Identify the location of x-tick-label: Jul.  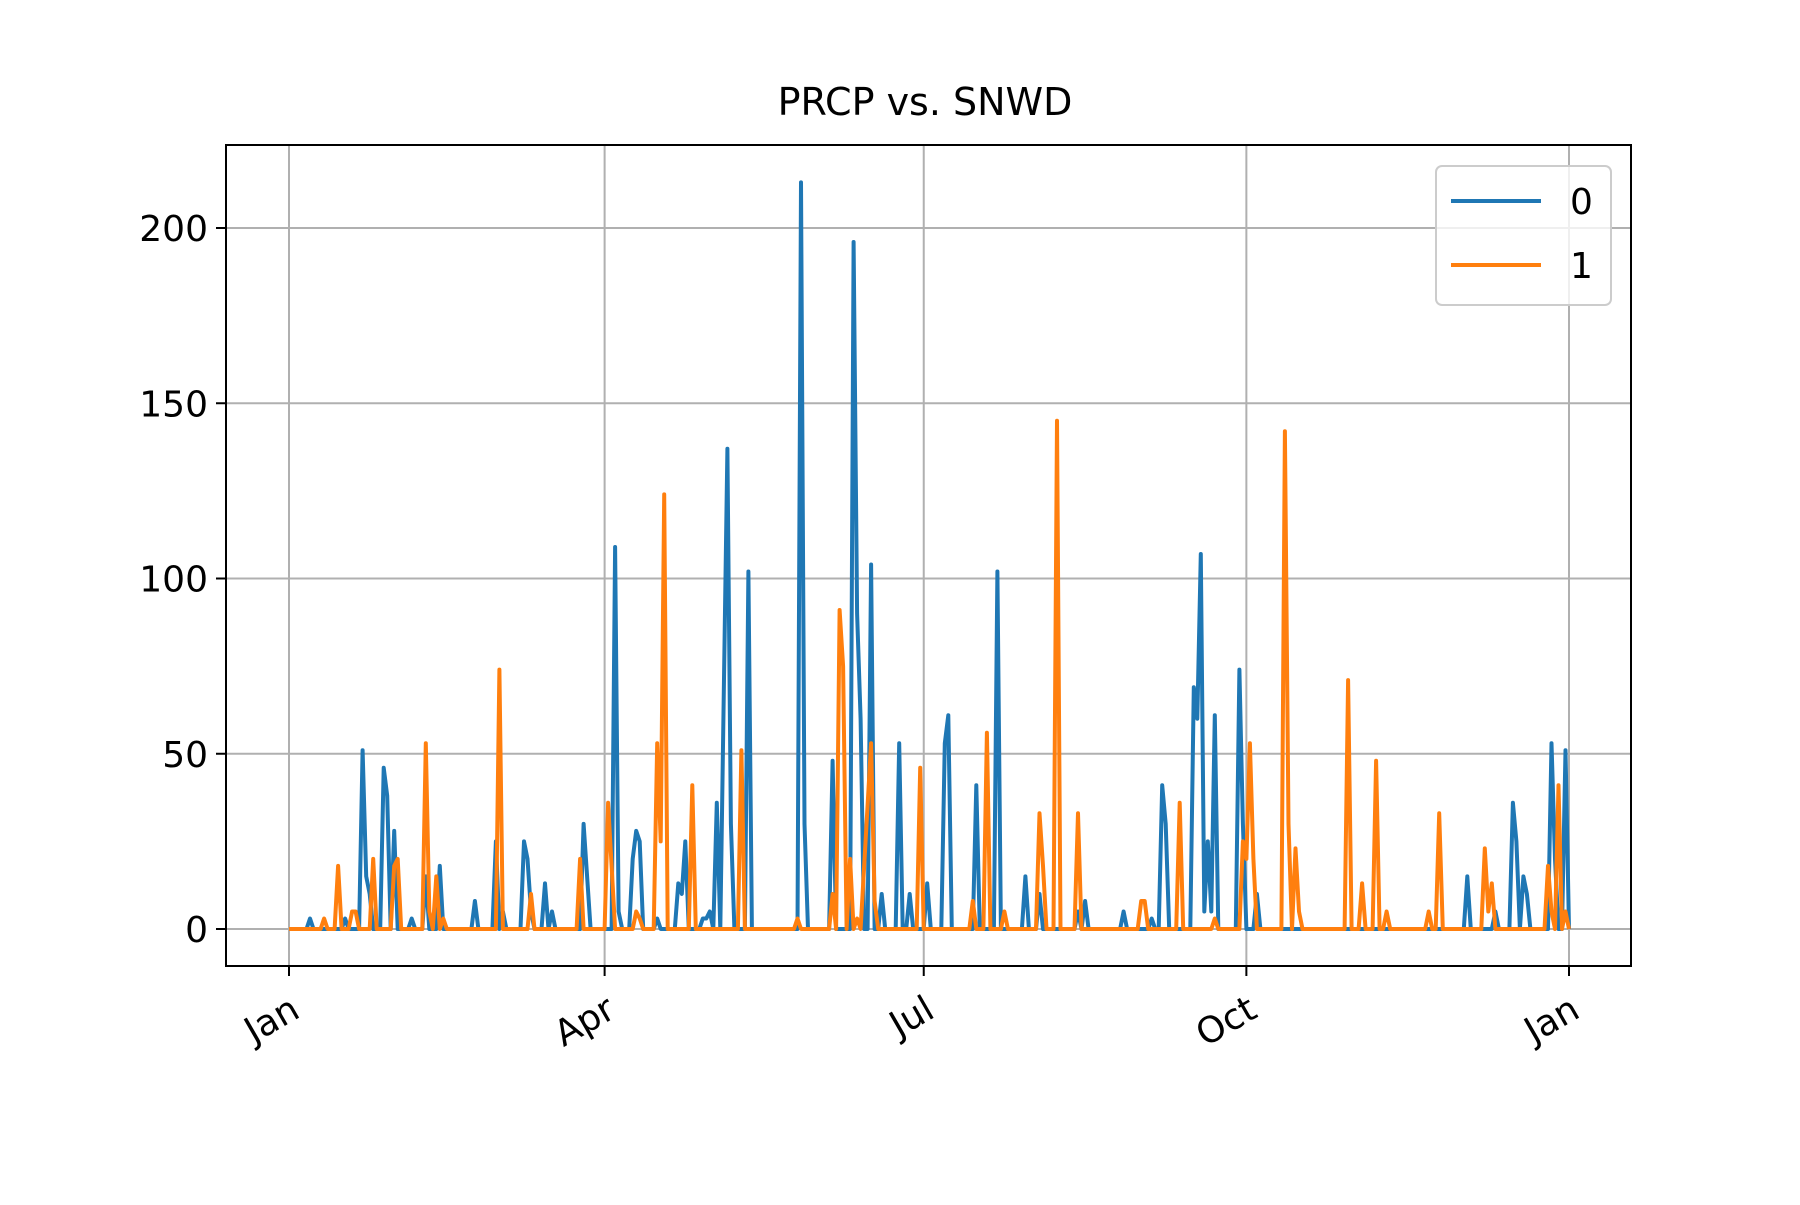
(911, 1017).